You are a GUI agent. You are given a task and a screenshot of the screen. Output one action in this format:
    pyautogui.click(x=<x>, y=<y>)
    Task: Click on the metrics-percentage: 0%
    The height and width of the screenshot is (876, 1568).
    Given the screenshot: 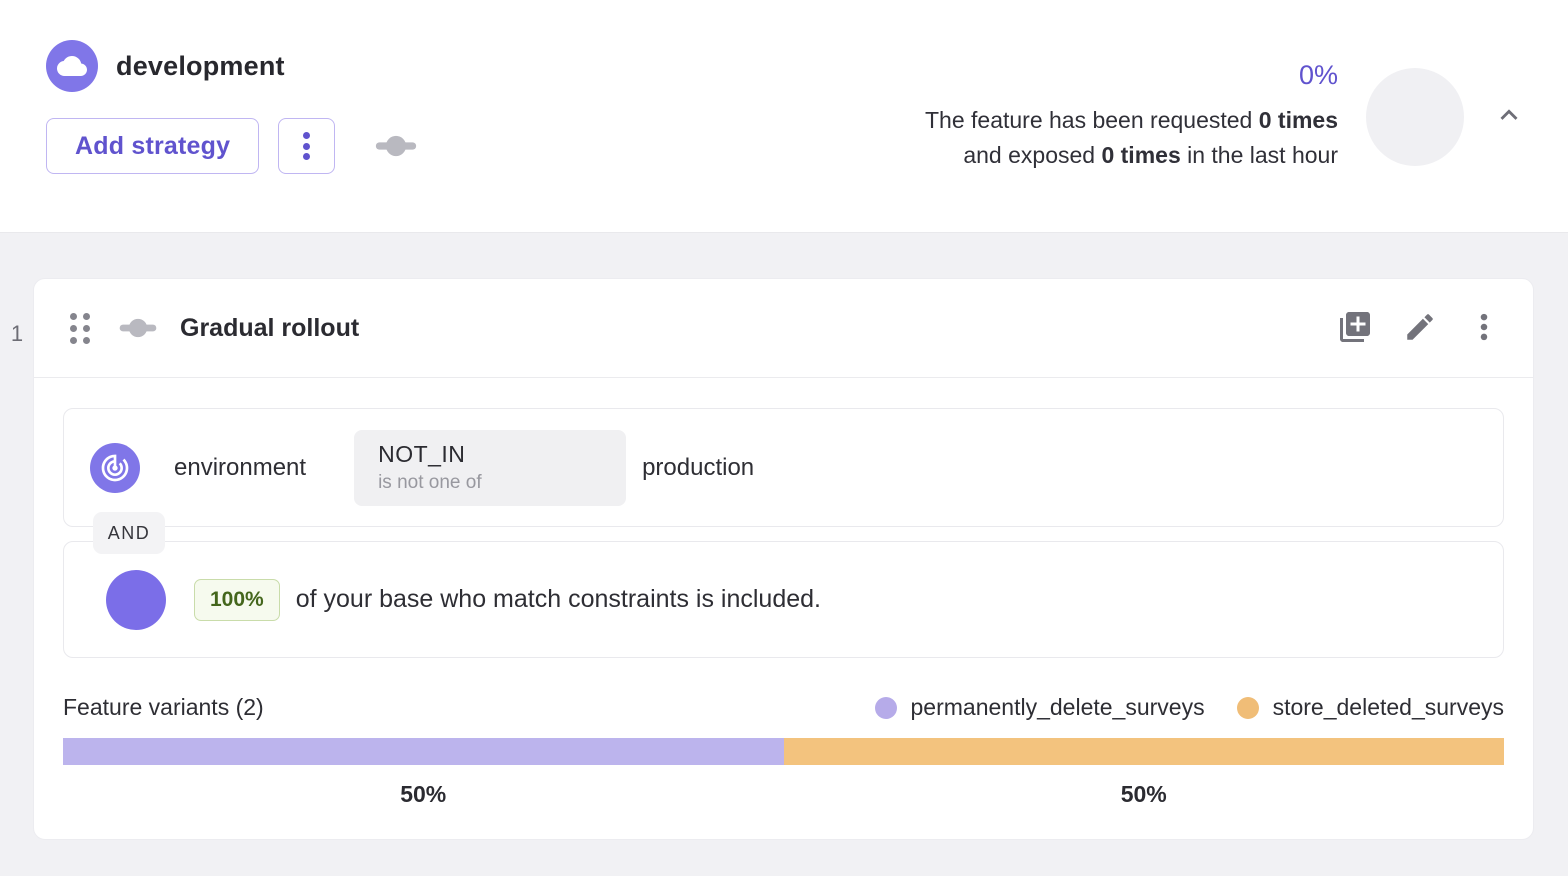 What is the action you would take?
    pyautogui.click(x=1318, y=75)
    